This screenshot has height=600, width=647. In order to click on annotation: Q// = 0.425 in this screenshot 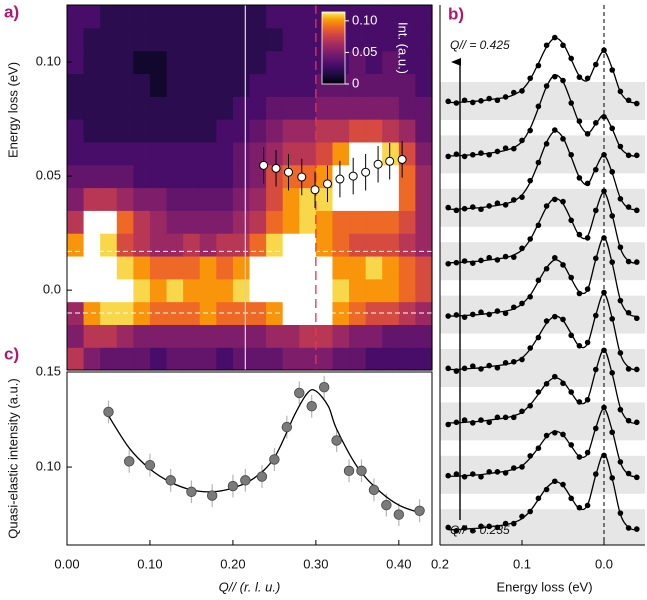, I will do `click(480, 45)`.